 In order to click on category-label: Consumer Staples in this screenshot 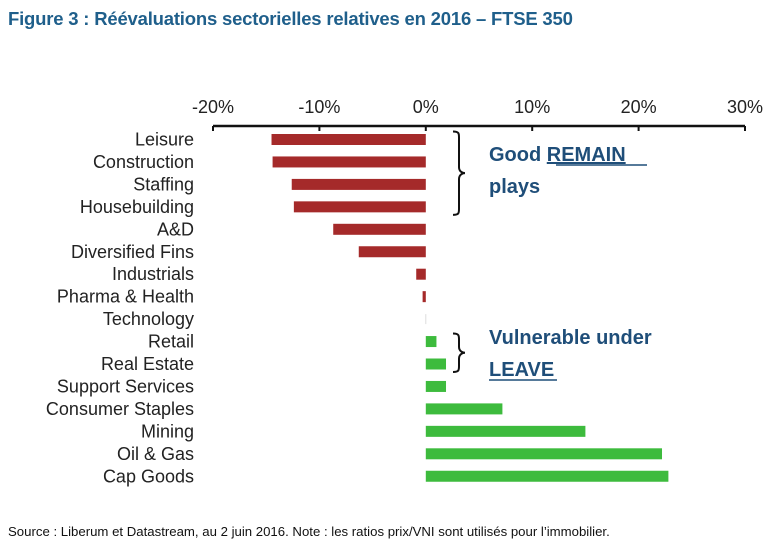, I will do `click(120, 409)`.